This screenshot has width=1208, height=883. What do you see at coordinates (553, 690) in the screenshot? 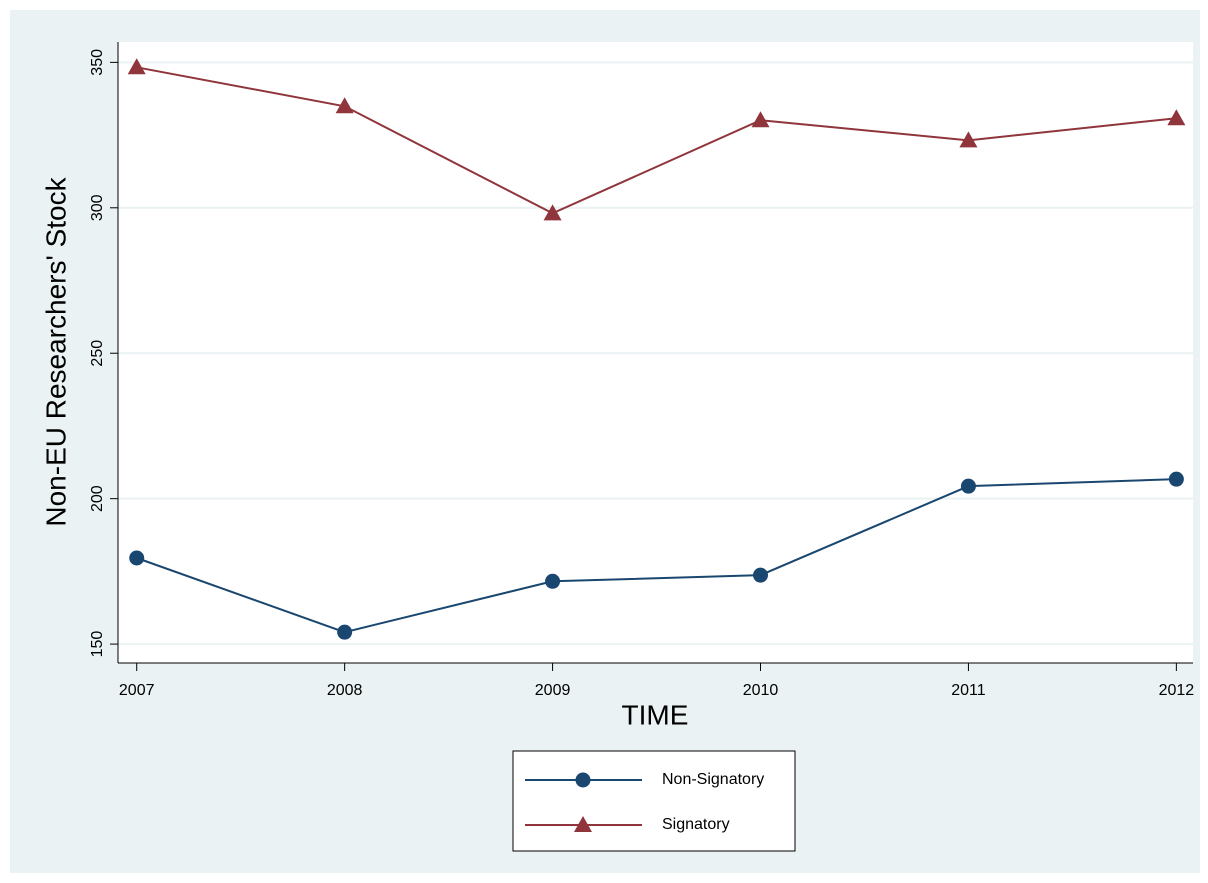
I see `x-tick-label: 2009` at bounding box center [553, 690].